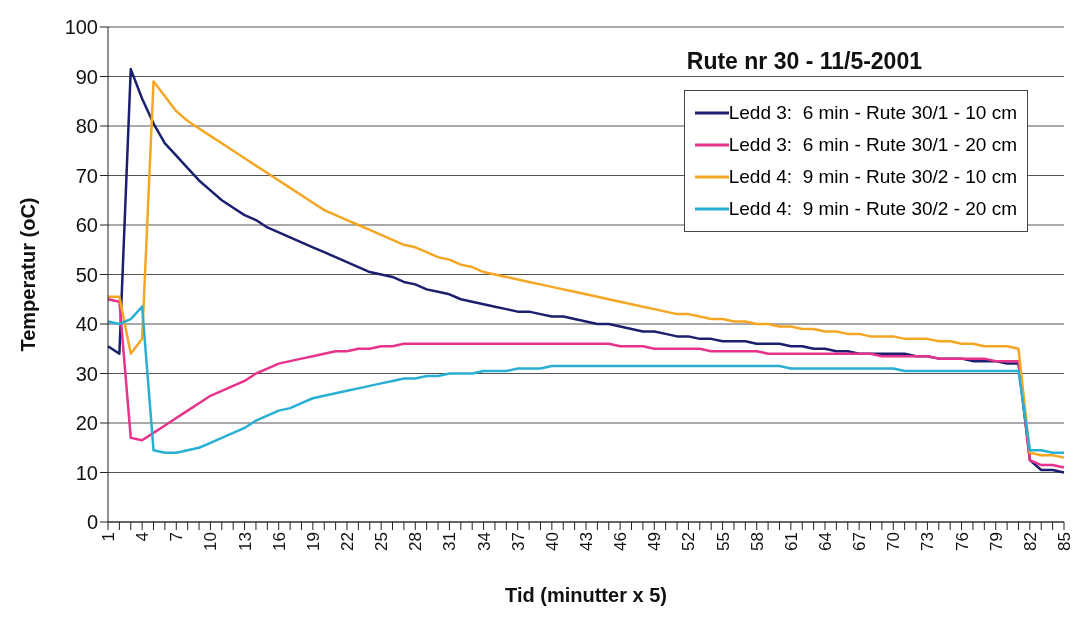 This screenshot has width=1080, height=620. I want to click on x-tick-label: 82, so click(1030, 541).